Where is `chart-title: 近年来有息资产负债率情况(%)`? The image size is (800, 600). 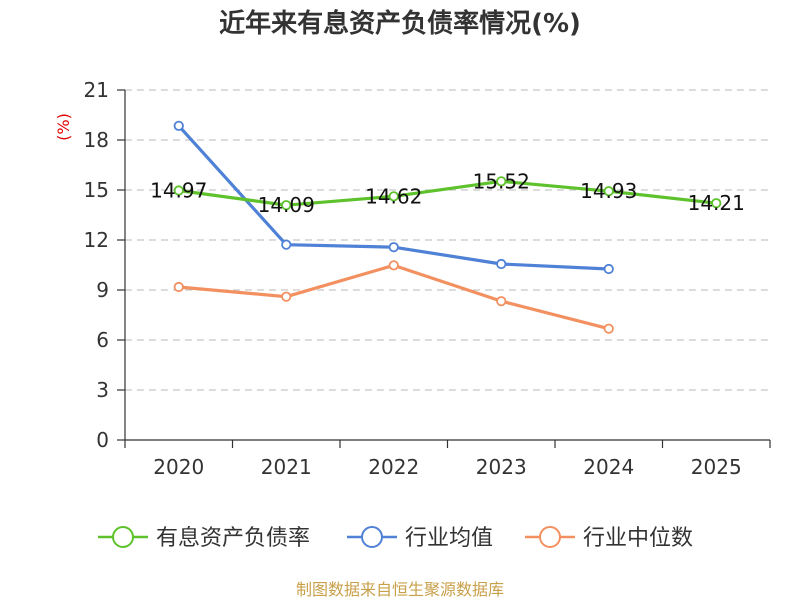
chart-title: 近年来有息资产负债率情况(%) is located at coordinates (400, 23).